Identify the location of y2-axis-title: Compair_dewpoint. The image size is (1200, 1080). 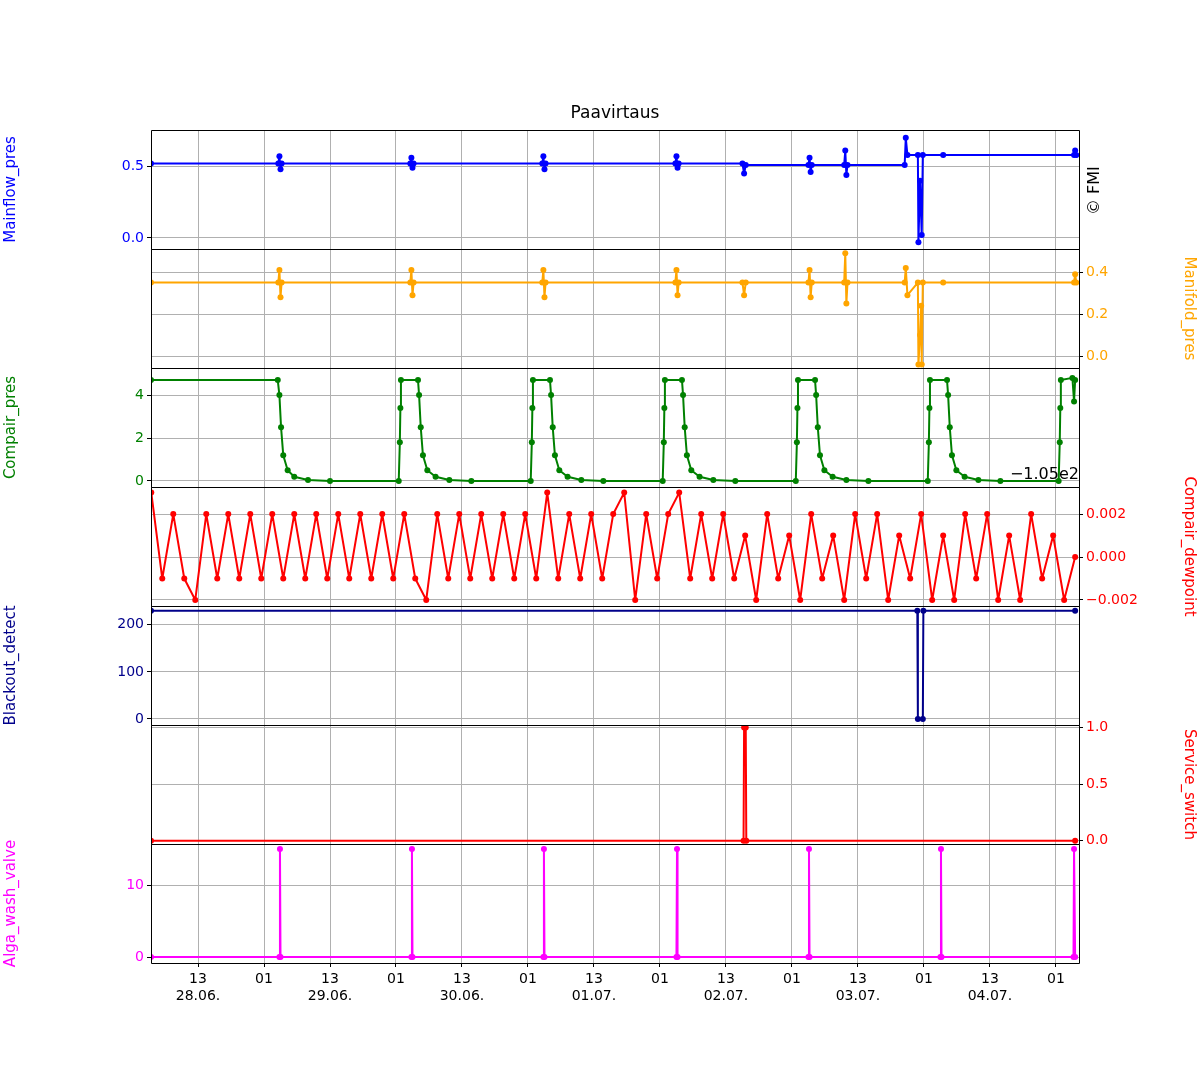
(1190, 546).